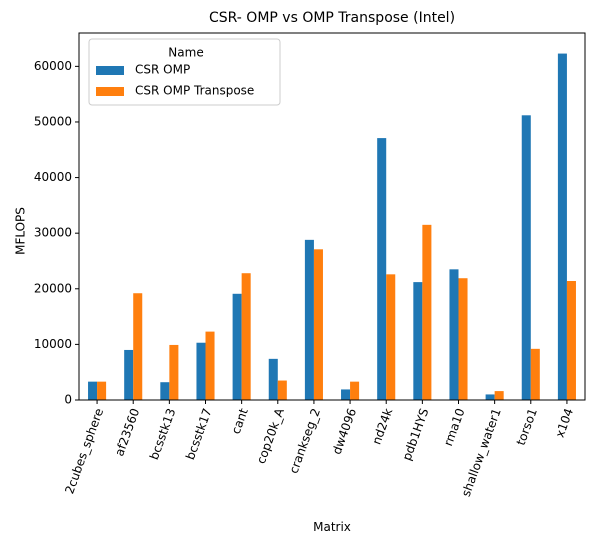 This screenshot has height=545, width=589. I want to click on x-tick-label-bcsstk17: bcsstk17, so click(199, 433).